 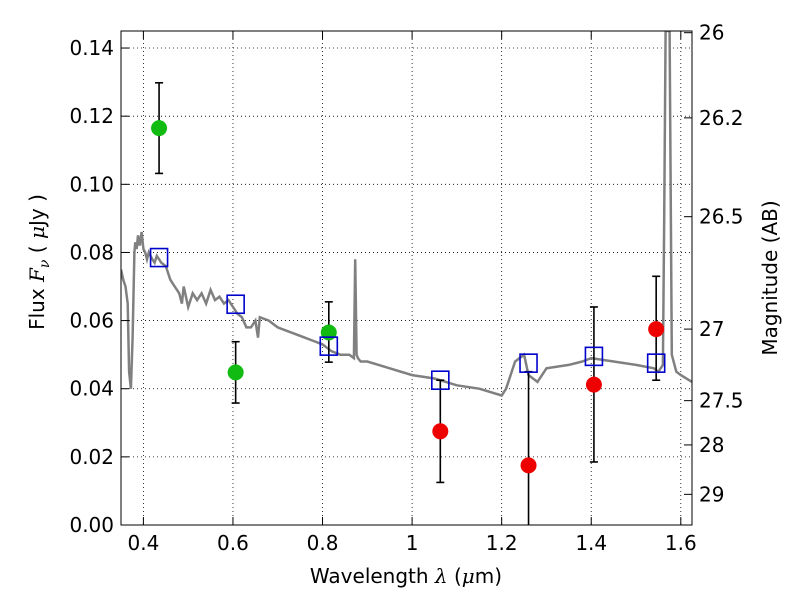 I want to click on x-tick-label: 1.6, so click(x=681, y=543).